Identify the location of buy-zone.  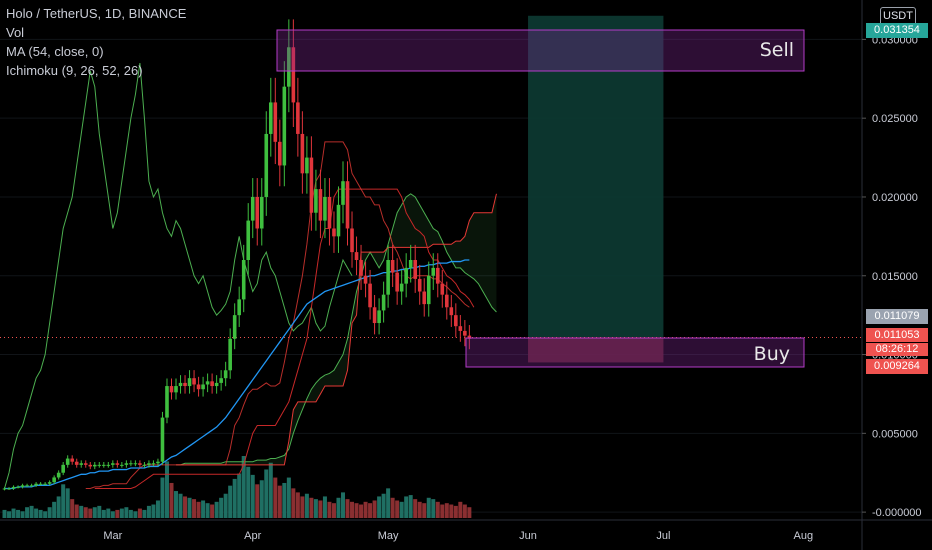
(635, 352).